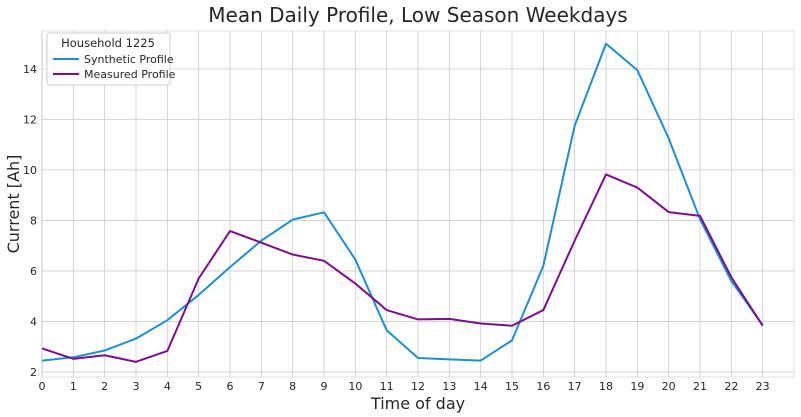 Image resolution: width=801 pixels, height=417 pixels. I want to click on x-tick-label: 9, so click(324, 386).